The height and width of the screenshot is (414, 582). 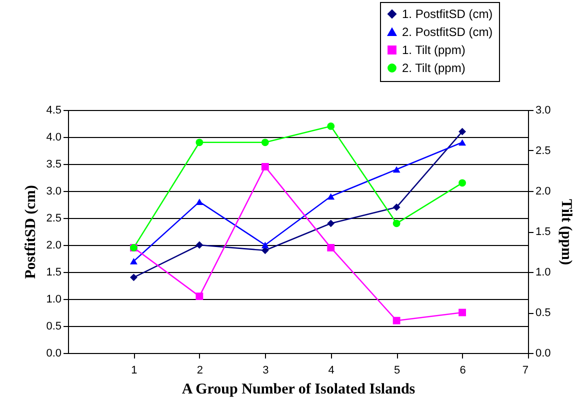 What do you see at coordinates (199, 370) in the screenshot?
I see `x-tick-label: 2` at bounding box center [199, 370].